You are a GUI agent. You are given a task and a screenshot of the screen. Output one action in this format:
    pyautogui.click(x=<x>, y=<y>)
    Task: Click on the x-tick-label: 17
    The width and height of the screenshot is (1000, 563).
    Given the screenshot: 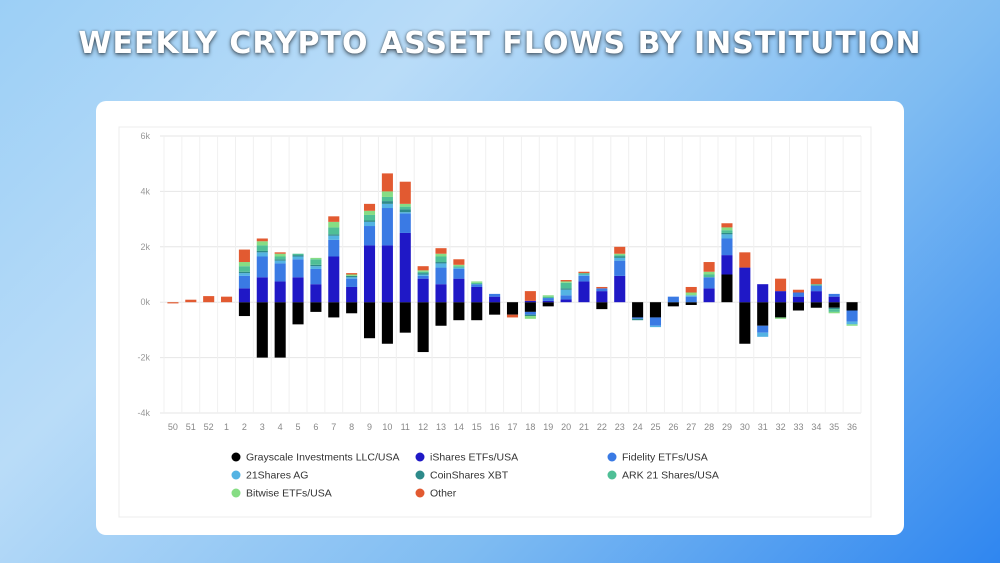 What is the action you would take?
    pyautogui.click(x=512, y=427)
    